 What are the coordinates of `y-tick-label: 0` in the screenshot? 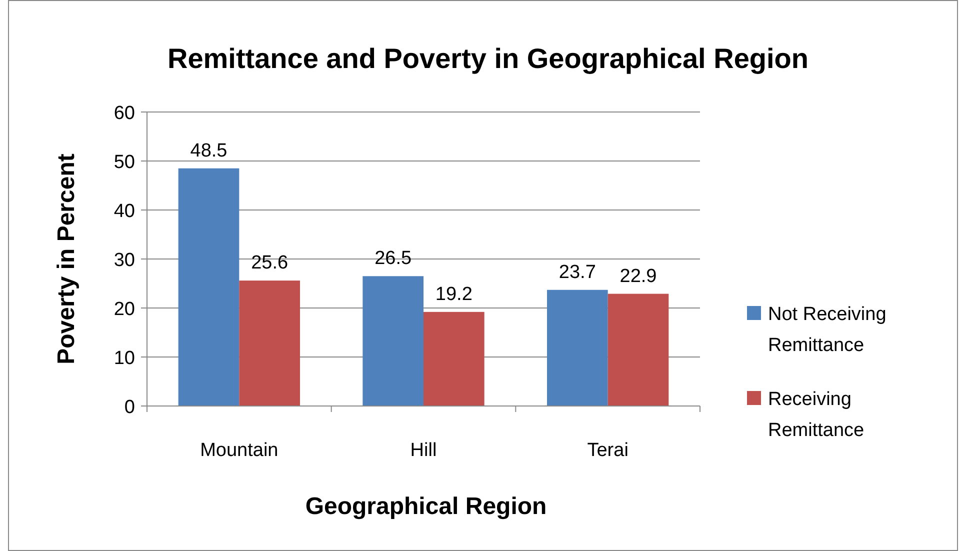 It's located at (129, 407).